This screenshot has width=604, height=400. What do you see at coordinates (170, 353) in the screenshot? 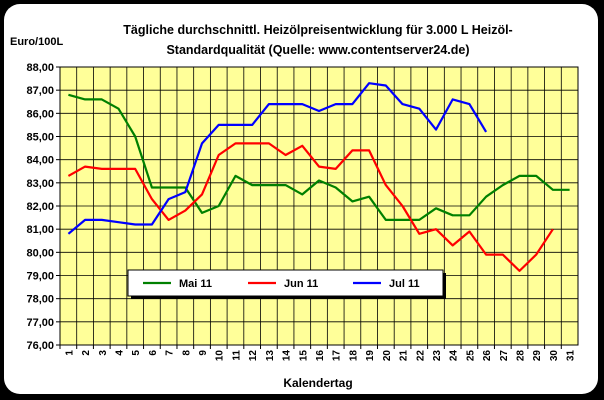
I see `x-tick-label: 7` at bounding box center [170, 353].